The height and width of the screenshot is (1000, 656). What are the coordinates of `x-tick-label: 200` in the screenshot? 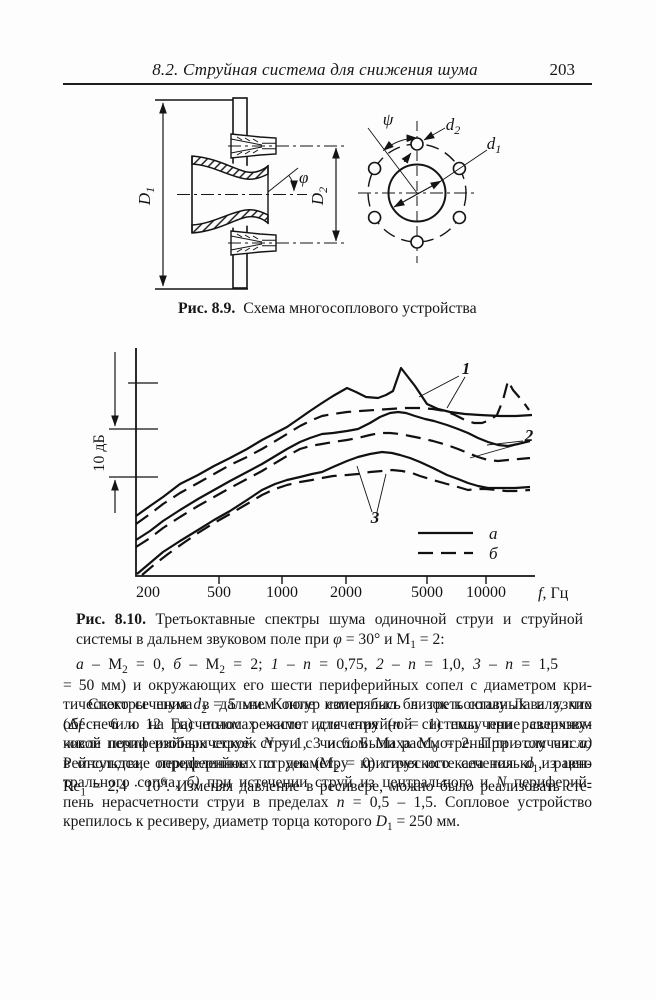 It's located at (148, 592).